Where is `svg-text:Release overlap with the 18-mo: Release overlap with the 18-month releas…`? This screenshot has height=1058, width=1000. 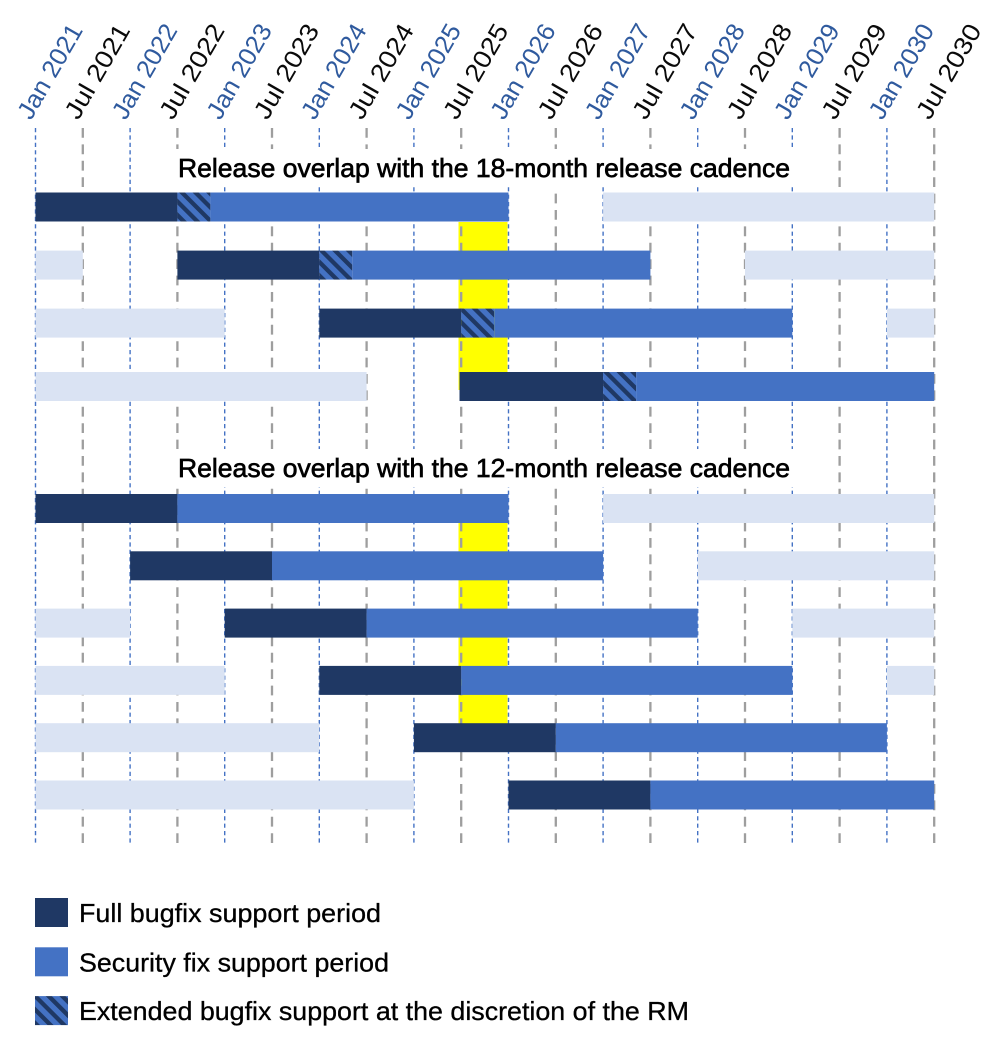
svg-text:Release overlap with the 18-mo: Release overlap with the 18-month releas… is located at coordinates (484, 168).